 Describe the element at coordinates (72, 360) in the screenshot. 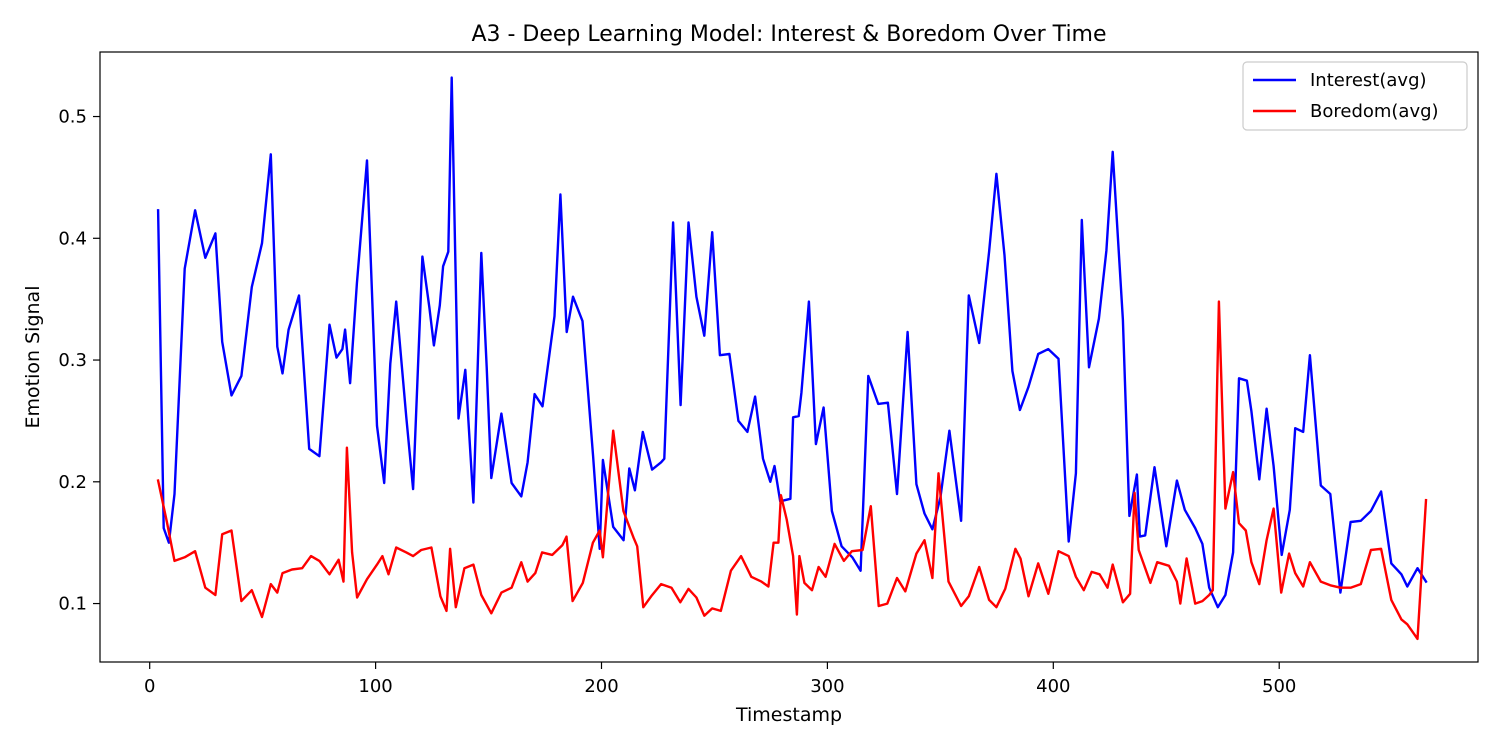

I see `y-tick-label: 0.3` at that location.